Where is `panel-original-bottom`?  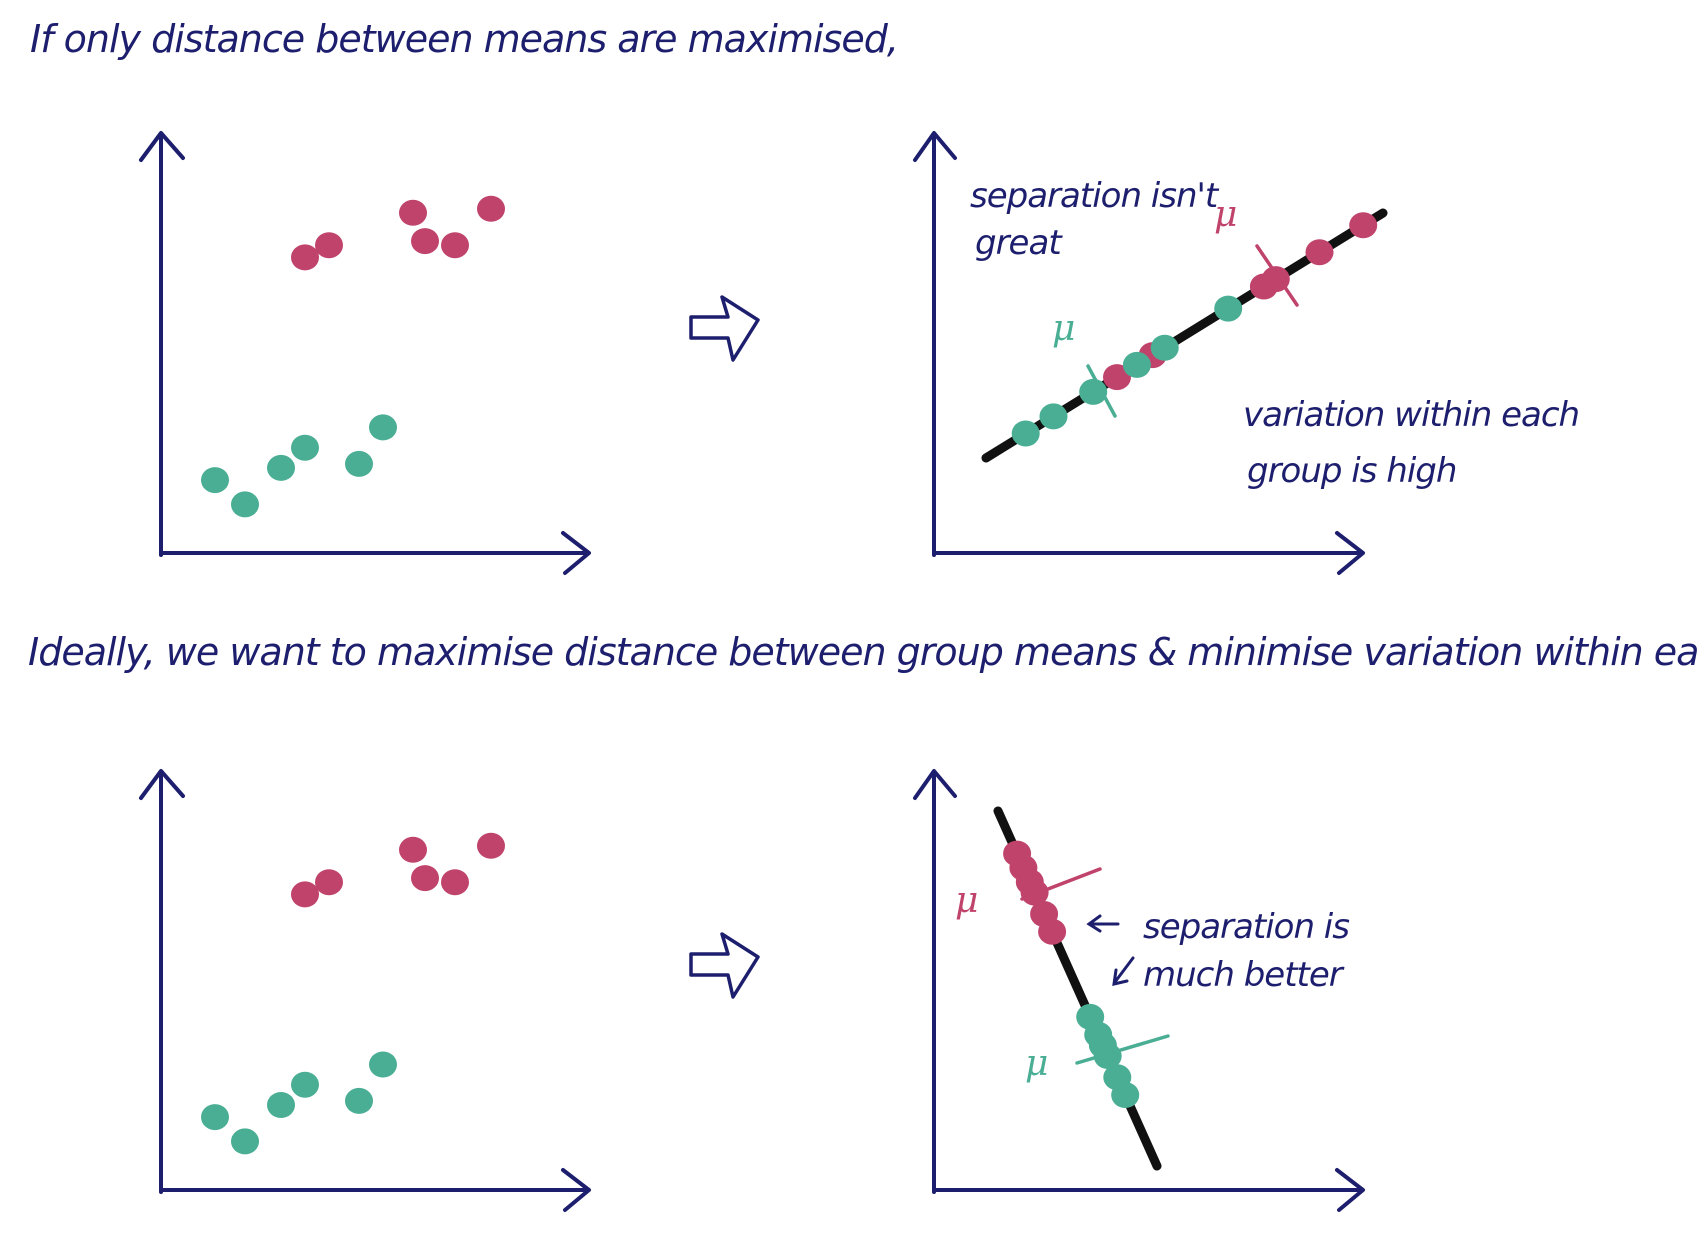 panel-original-bottom is located at coordinates (365, 990).